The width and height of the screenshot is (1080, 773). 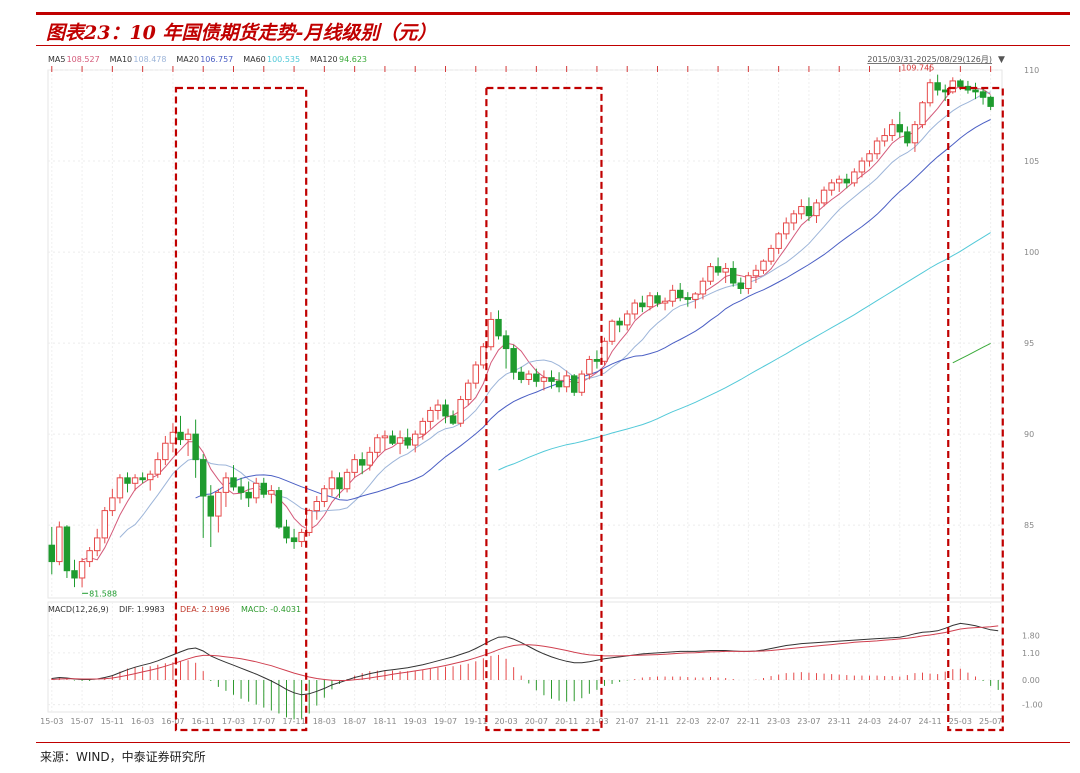 I want to click on macd-dea-line, so click(x=525, y=653).